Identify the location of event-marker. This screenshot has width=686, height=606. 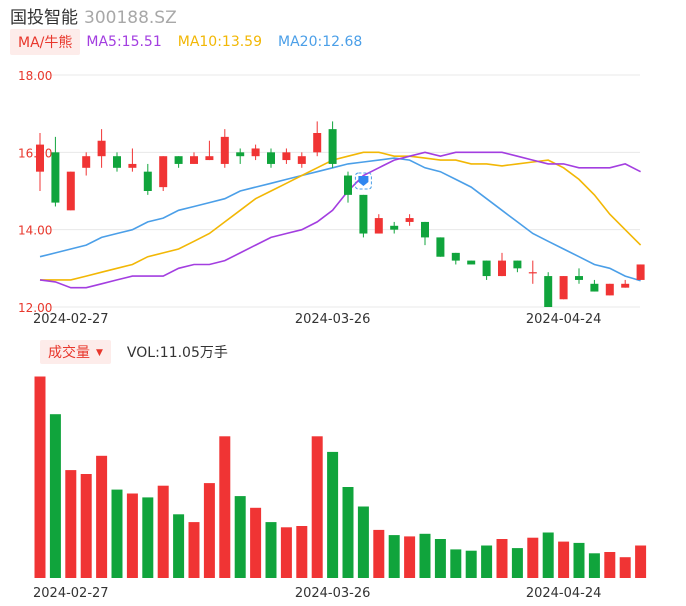
(363, 181).